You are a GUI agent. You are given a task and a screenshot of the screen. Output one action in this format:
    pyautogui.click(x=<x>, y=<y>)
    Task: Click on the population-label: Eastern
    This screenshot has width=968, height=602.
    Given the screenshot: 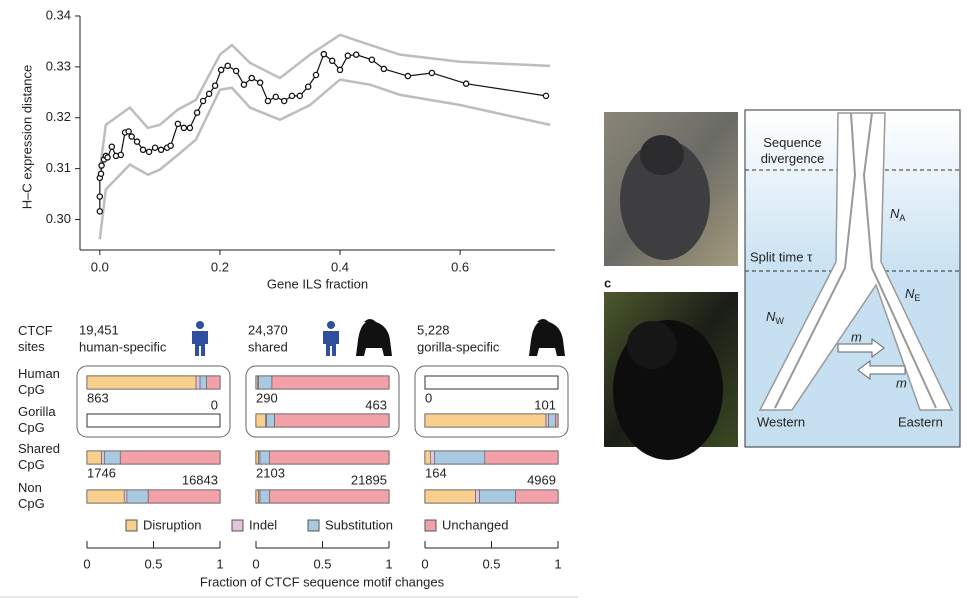 What is the action you would take?
    pyautogui.click(x=920, y=421)
    